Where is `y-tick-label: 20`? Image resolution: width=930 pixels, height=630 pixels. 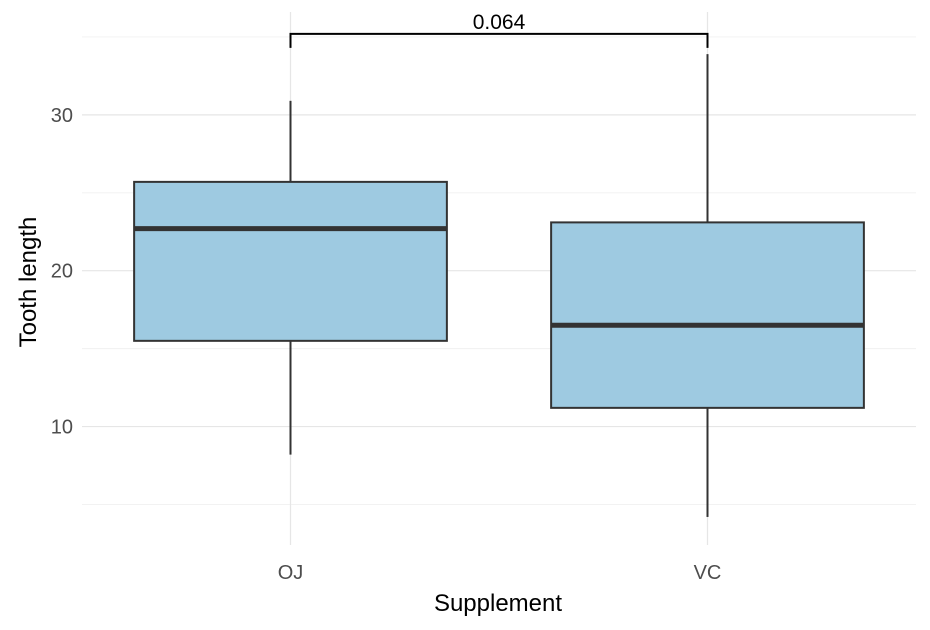 y-tick-label: 20 is located at coordinates (62, 272).